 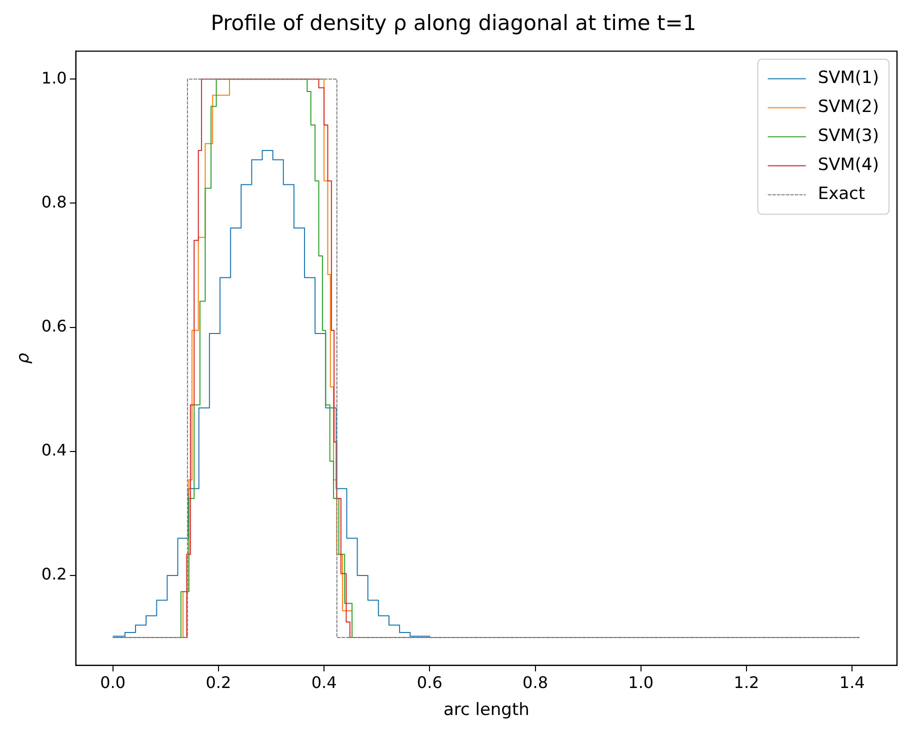 What do you see at coordinates (535, 682) in the screenshot?
I see `x-tick-label: 0.8` at bounding box center [535, 682].